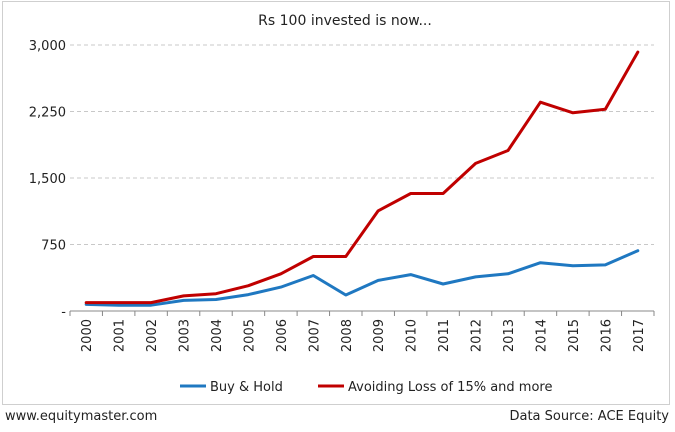 The height and width of the screenshot is (432, 675). I want to click on legend-label-avoiding-loss: Avoiding Loss of 15% and more, so click(450, 387).